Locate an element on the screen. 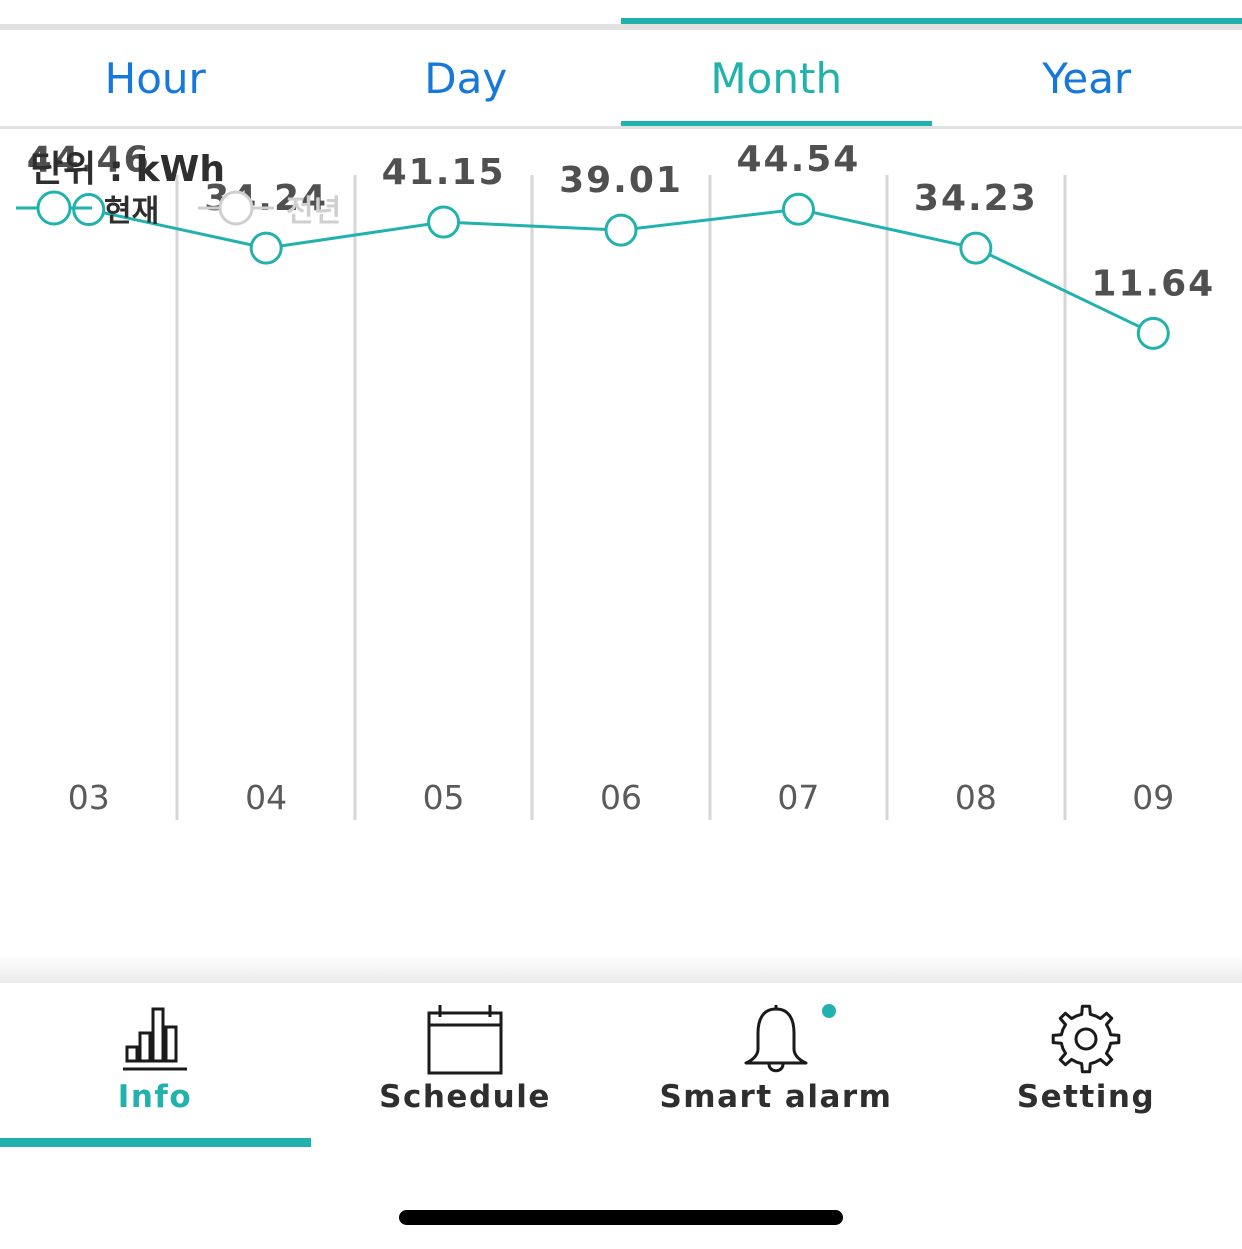  x-tick-label: 04 is located at coordinates (266, 797).